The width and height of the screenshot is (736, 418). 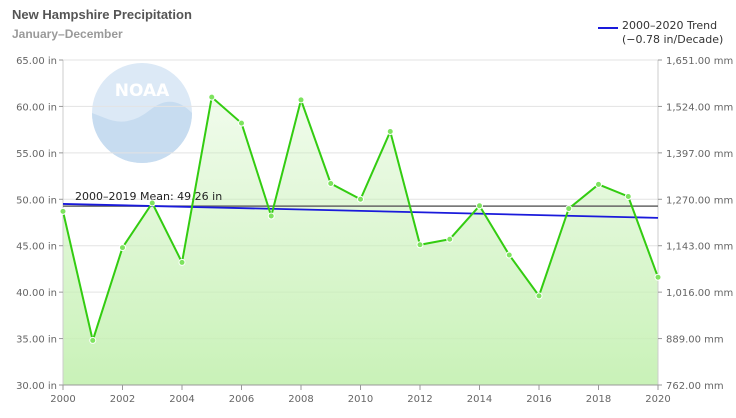 I want to click on data-point-2010, so click(x=360, y=199).